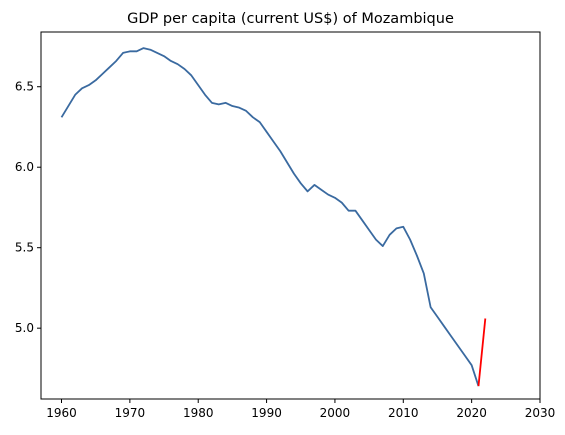 The width and height of the screenshot is (565, 435). I want to click on y-tick-label: 6.0, so click(24, 167).